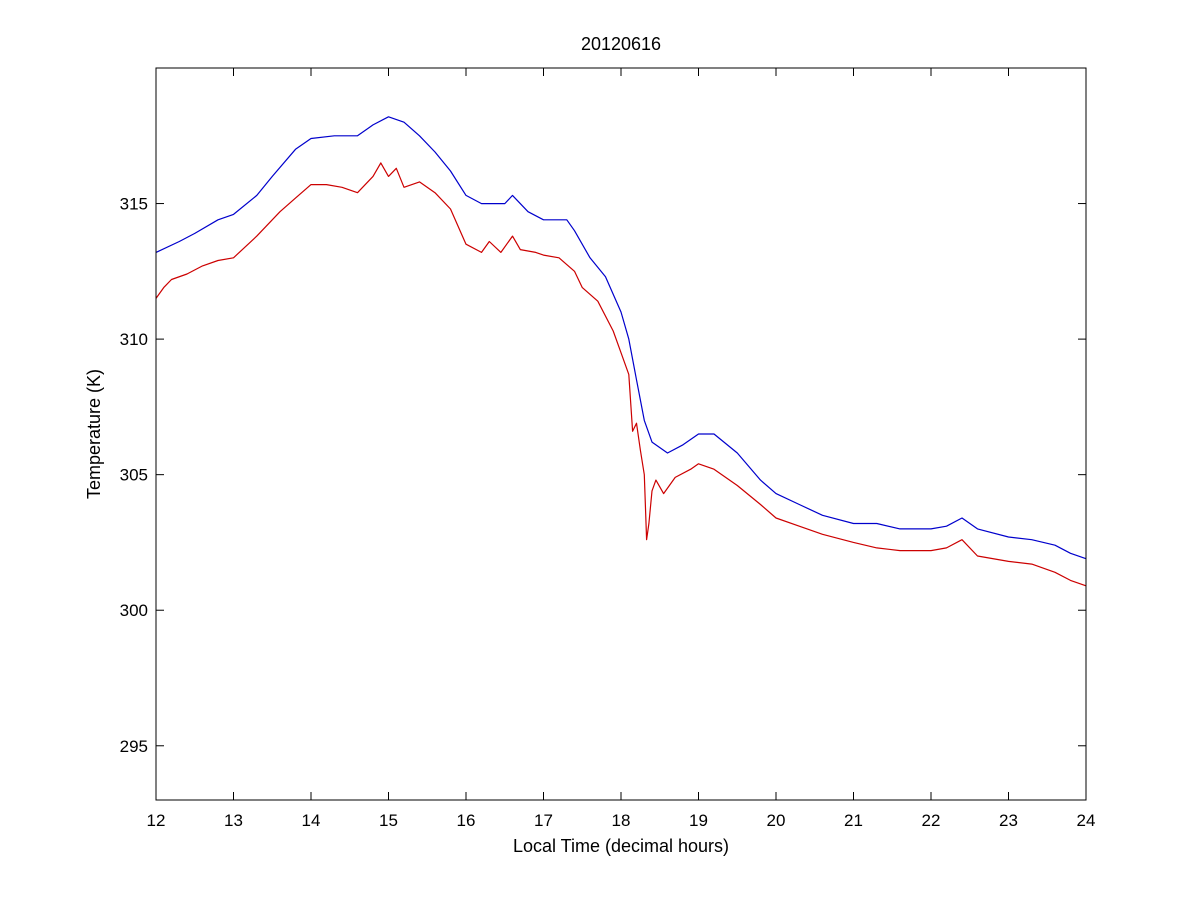  What do you see at coordinates (388, 820) in the screenshot?
I see `x-tick-label: 15` at bounding box center [388, 820].